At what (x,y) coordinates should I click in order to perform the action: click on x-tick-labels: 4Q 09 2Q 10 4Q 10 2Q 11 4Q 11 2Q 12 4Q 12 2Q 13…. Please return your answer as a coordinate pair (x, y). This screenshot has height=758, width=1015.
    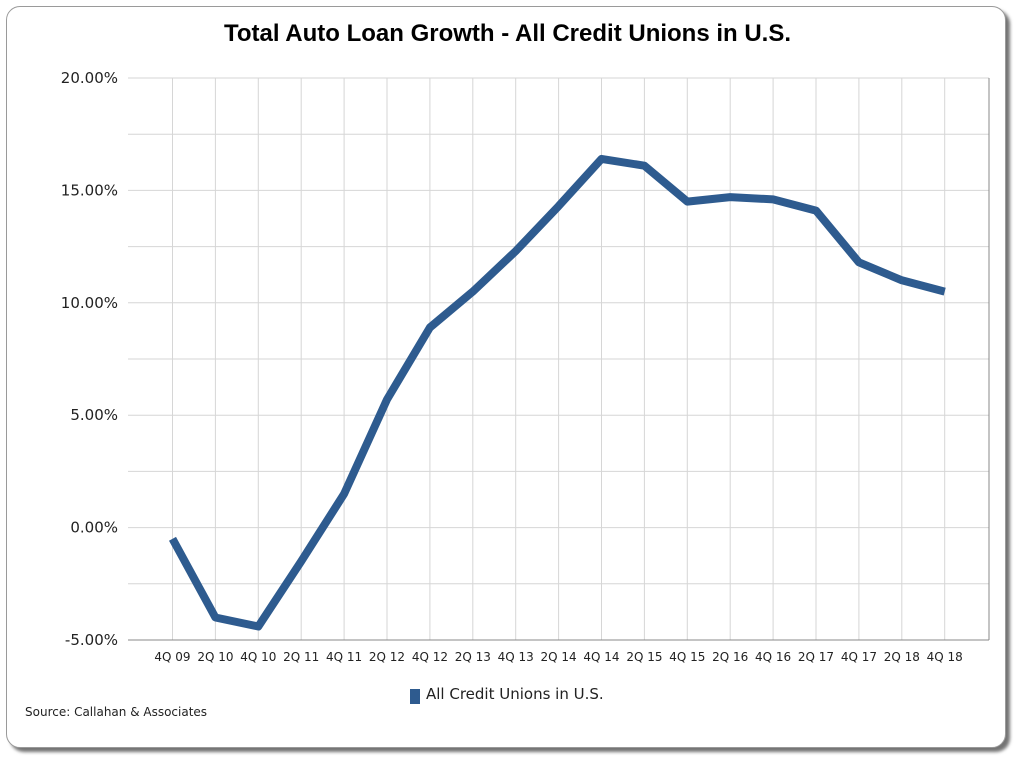
    Looking at the image, I should click on (558, 657).